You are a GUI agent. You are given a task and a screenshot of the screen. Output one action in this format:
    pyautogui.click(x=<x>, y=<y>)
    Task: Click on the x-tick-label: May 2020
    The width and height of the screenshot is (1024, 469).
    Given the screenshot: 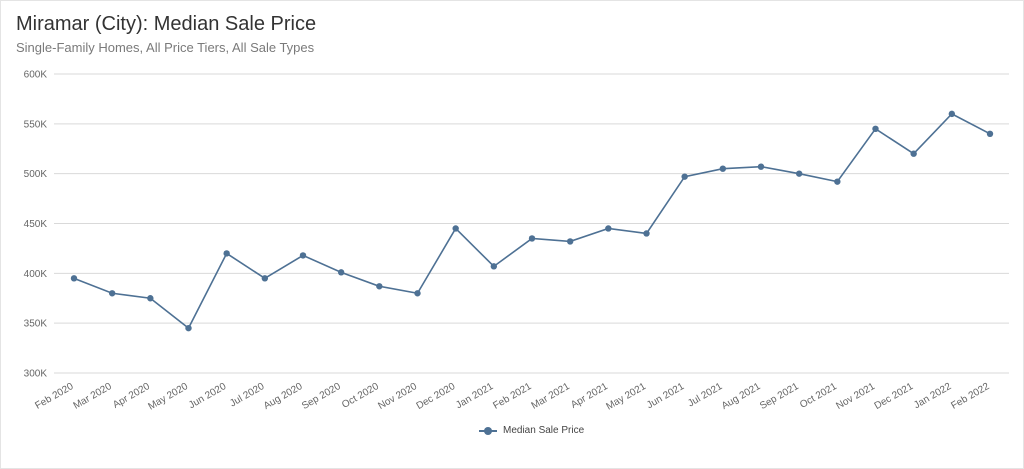 What is the action you would take?
    pyautogui.click(x=168, y=397)
    